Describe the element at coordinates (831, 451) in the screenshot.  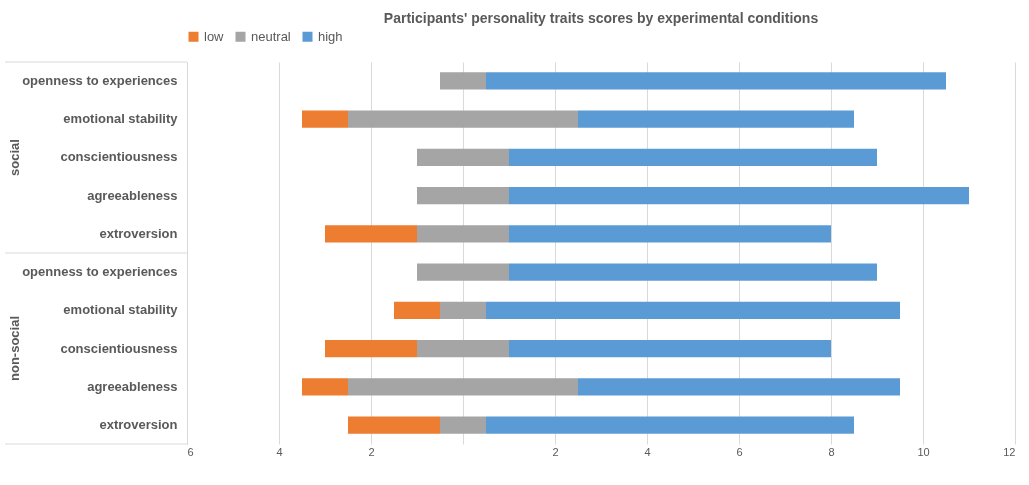
I see `x-tick-label: 8` at that location.